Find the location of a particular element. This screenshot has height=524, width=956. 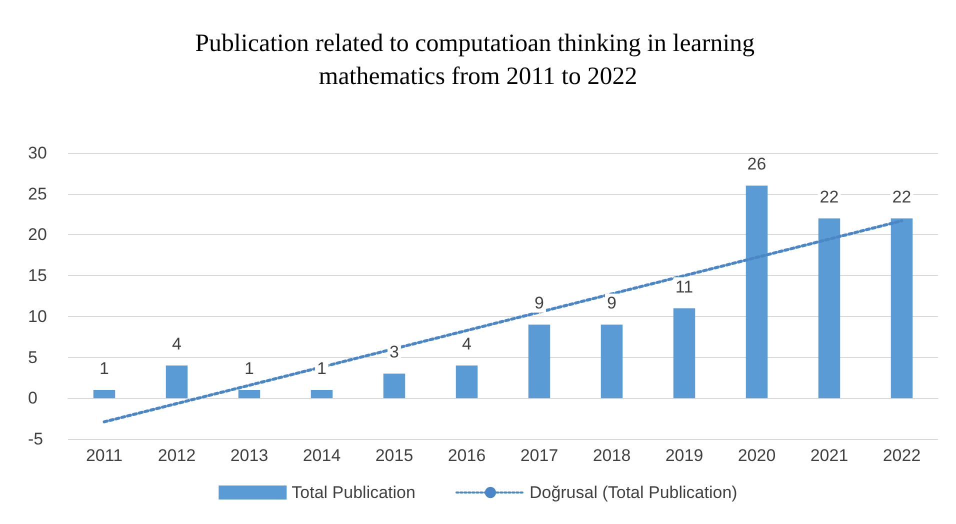

x-tick-label: 2016 is located at coordinates (467, 455).